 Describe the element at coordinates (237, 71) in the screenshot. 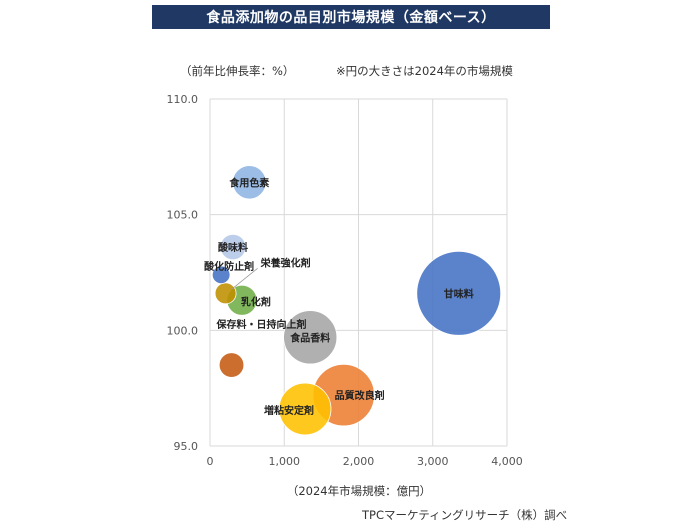

I see `y-axis-label: （前年比伸長率：%）` at that location.